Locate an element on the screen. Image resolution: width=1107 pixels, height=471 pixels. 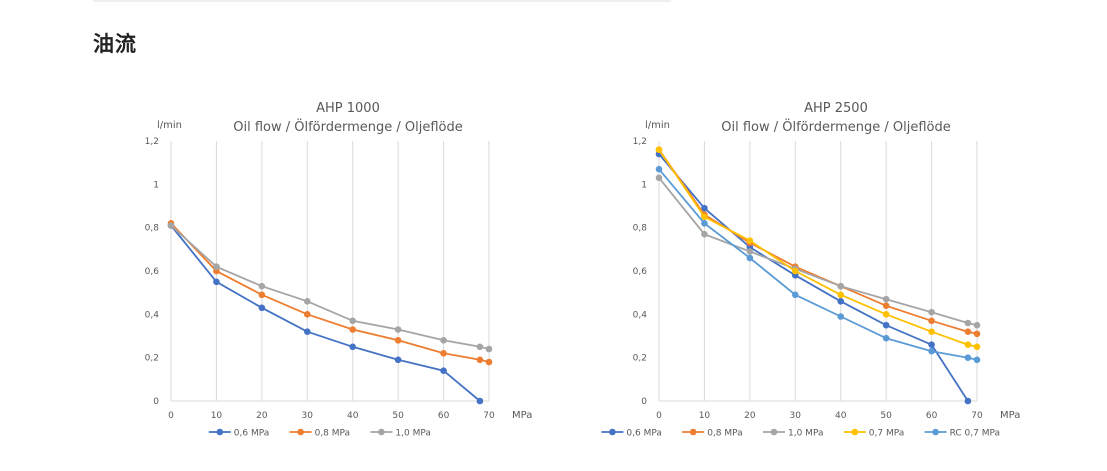
x-tick-label: 40 is located at coordinates (353, 416).